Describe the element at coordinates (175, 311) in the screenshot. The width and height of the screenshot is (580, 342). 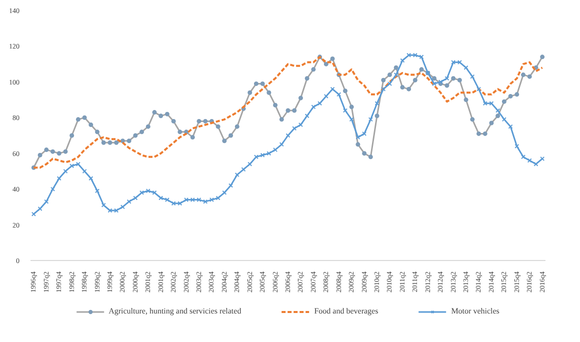
I see `legend-label: Agriculture, hunting and servicies related` at that location.